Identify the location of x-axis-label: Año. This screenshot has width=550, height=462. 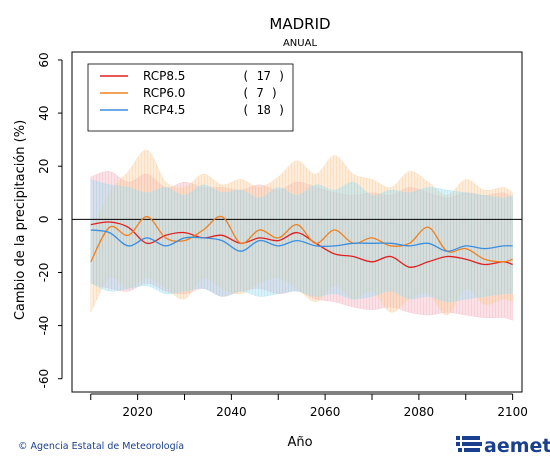
(299, 442).